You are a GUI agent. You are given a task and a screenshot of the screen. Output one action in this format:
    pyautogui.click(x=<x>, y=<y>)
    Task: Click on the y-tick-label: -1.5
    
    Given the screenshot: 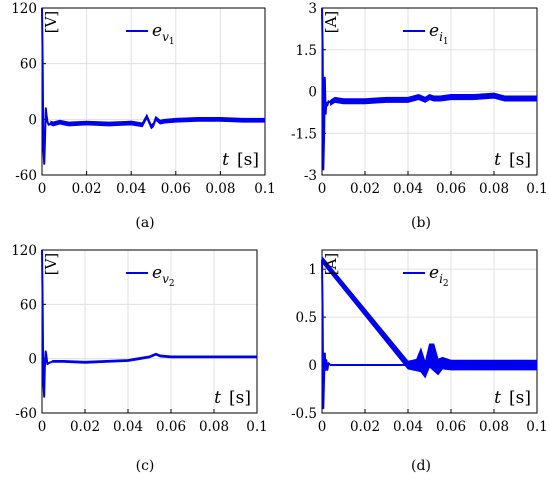 What is the action you would take?
    pyautogui.click(x=304, y=134)
    